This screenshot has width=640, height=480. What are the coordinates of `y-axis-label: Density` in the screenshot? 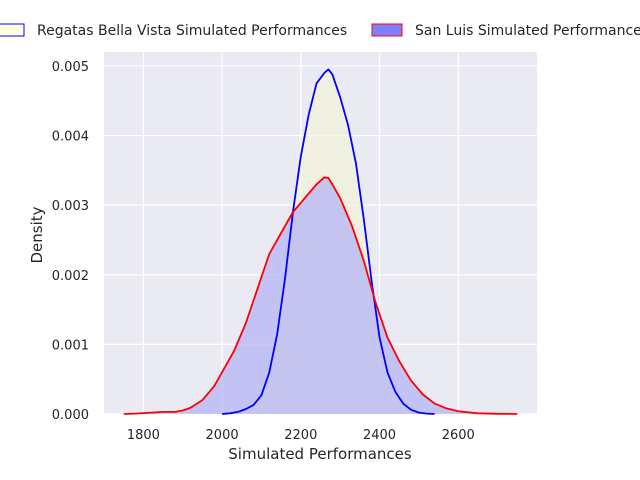 It's located at (37, 234).